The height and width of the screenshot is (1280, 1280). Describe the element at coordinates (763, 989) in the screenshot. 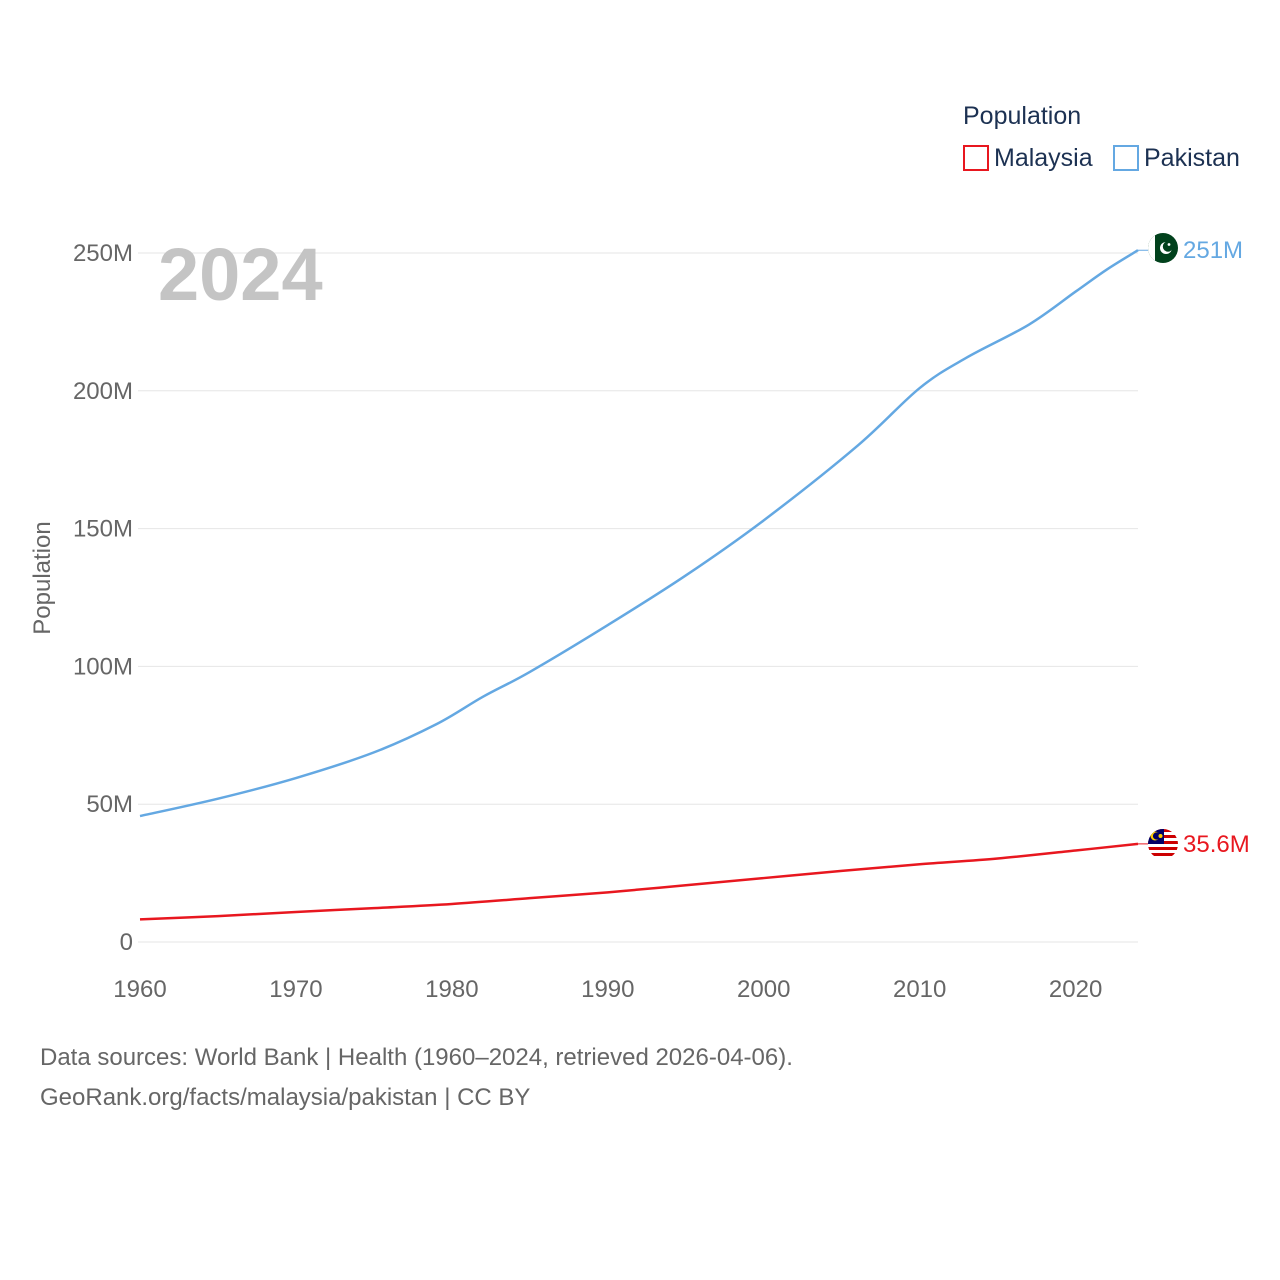

I see `x-tick-label: 2000` at that location.